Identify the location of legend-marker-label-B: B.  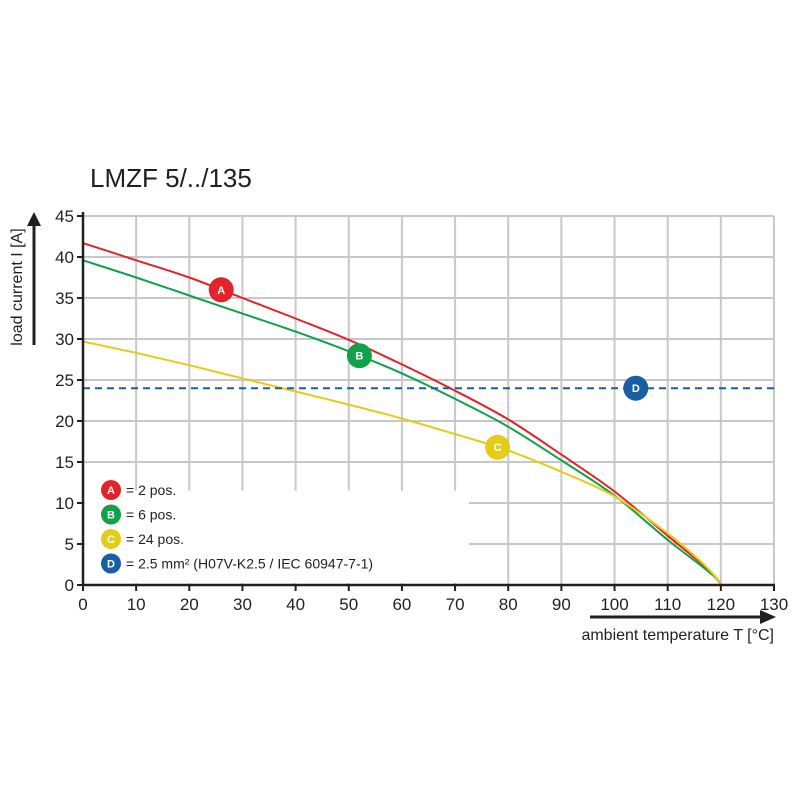
(111, 516).